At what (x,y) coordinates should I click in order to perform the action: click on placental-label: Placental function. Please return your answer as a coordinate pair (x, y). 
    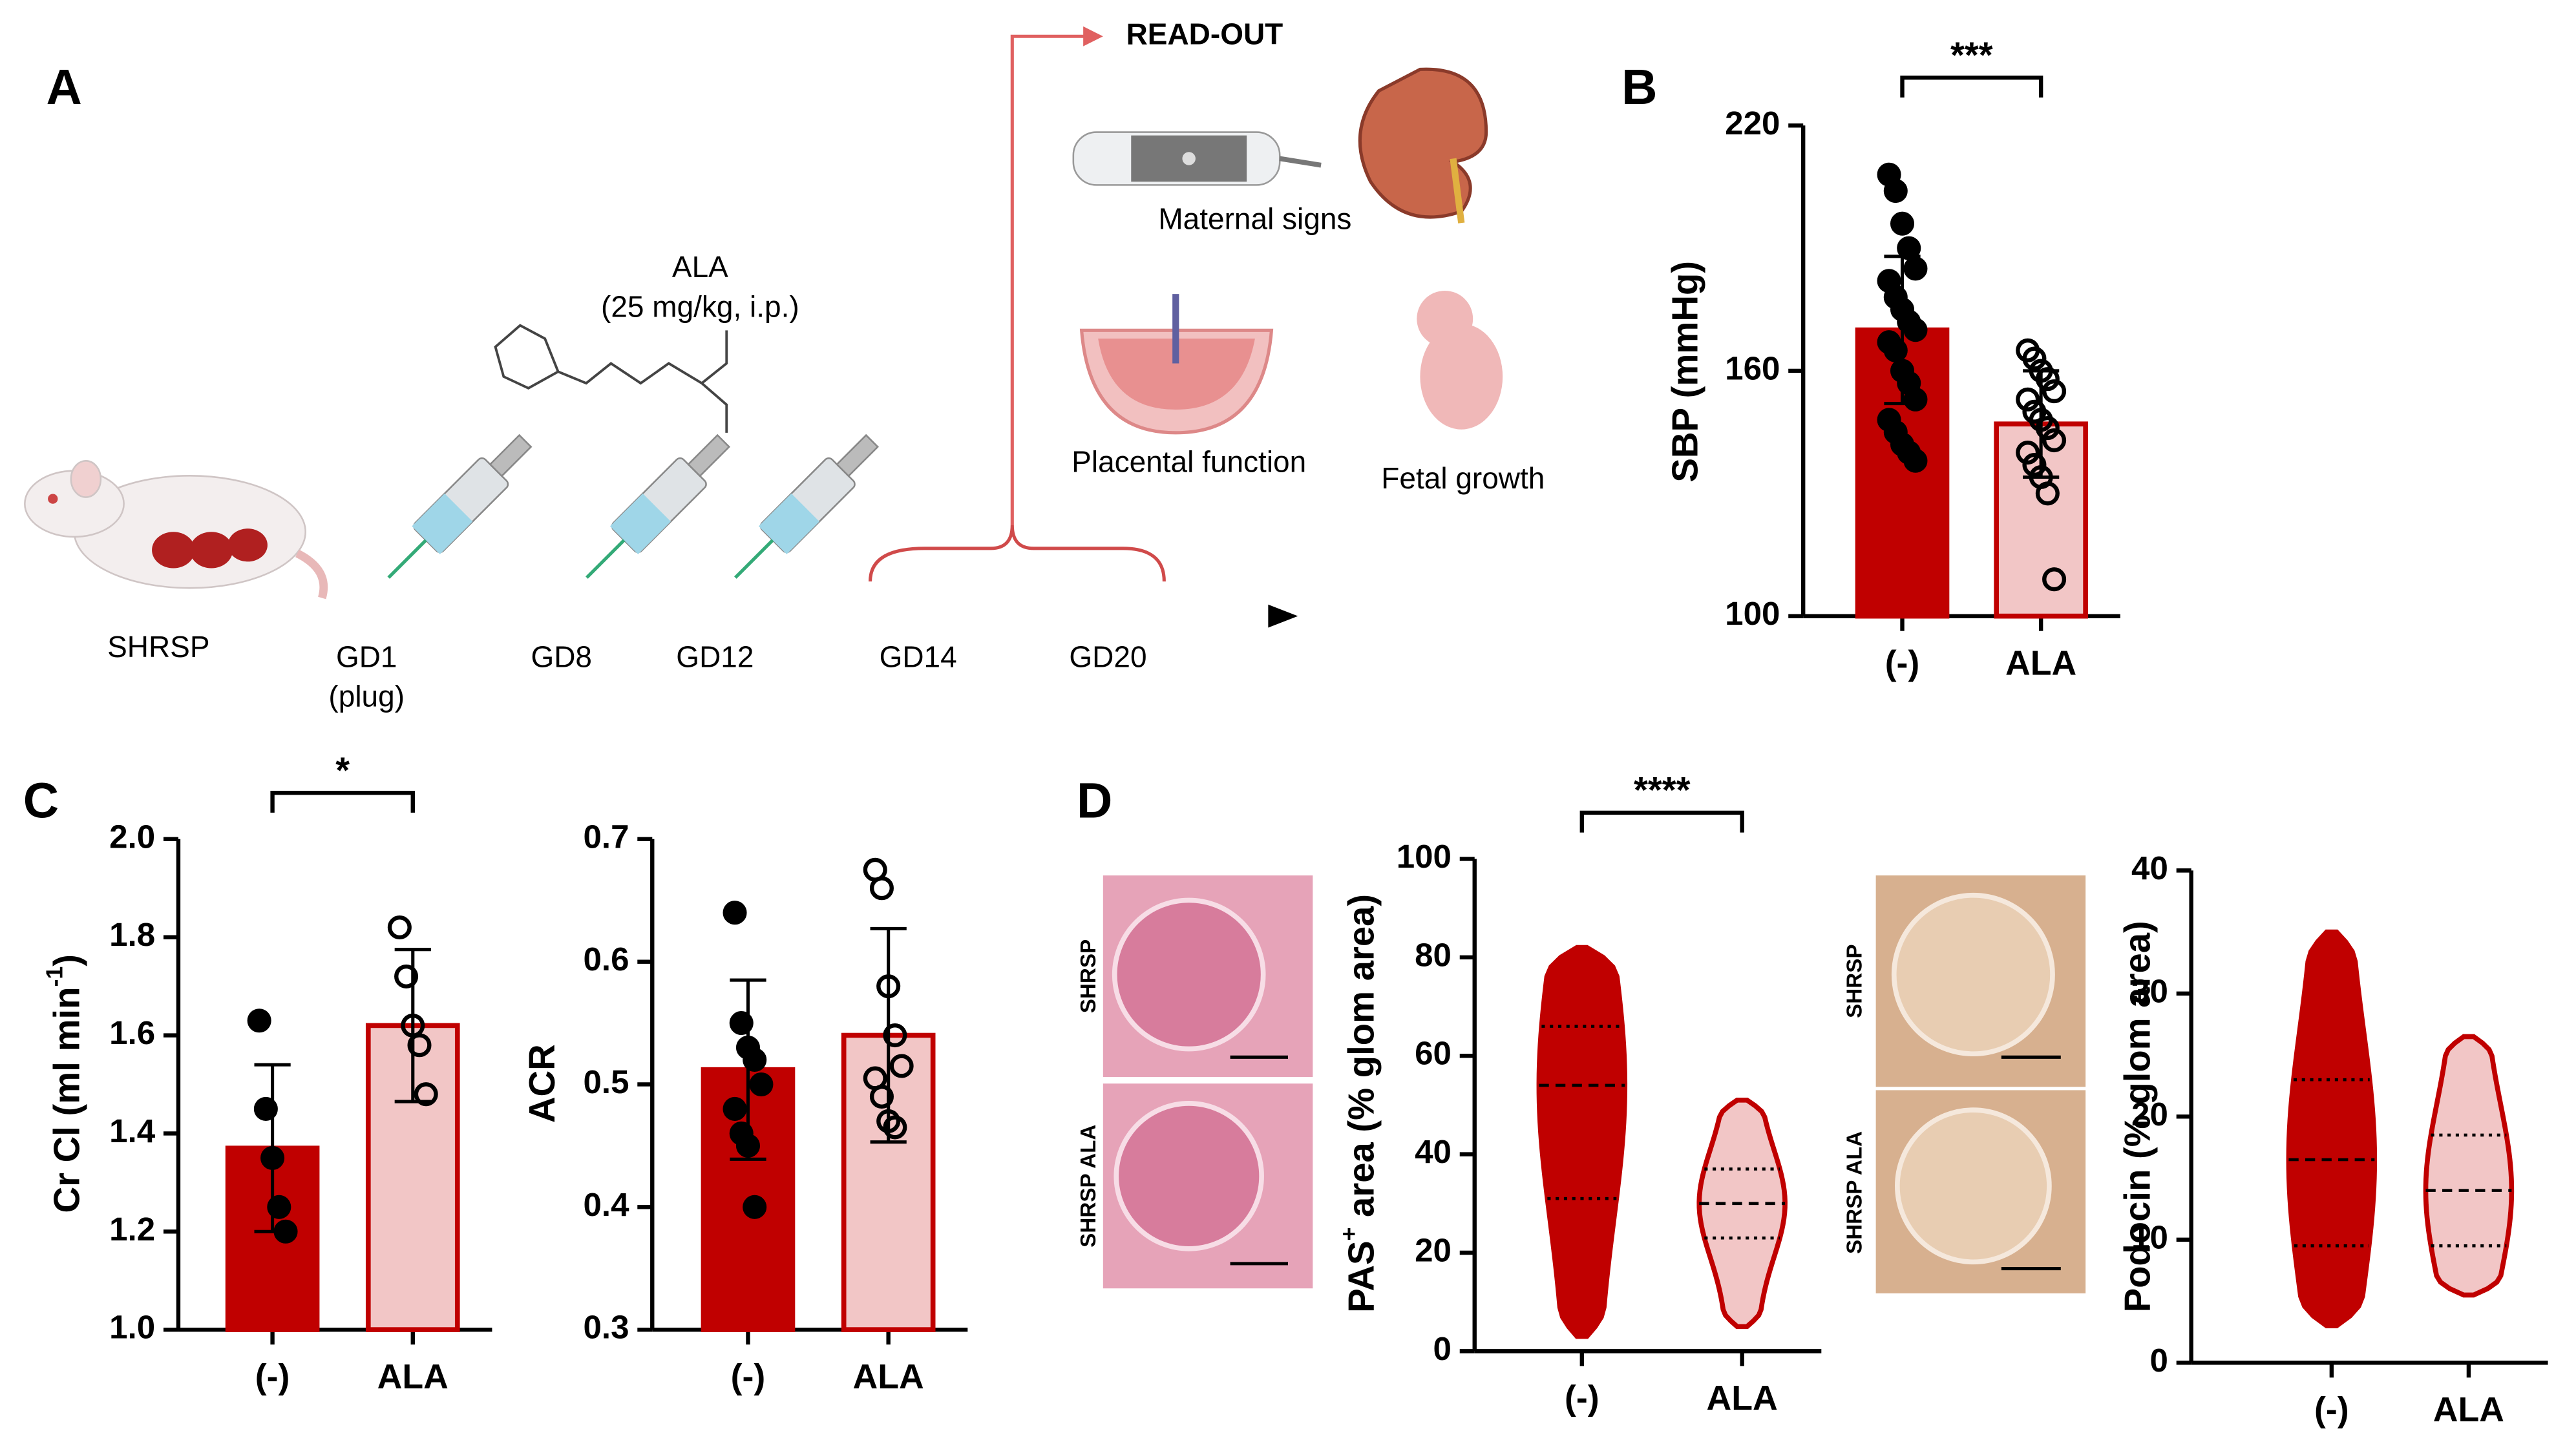
    Looking at the image, I should click on (1189, 462).